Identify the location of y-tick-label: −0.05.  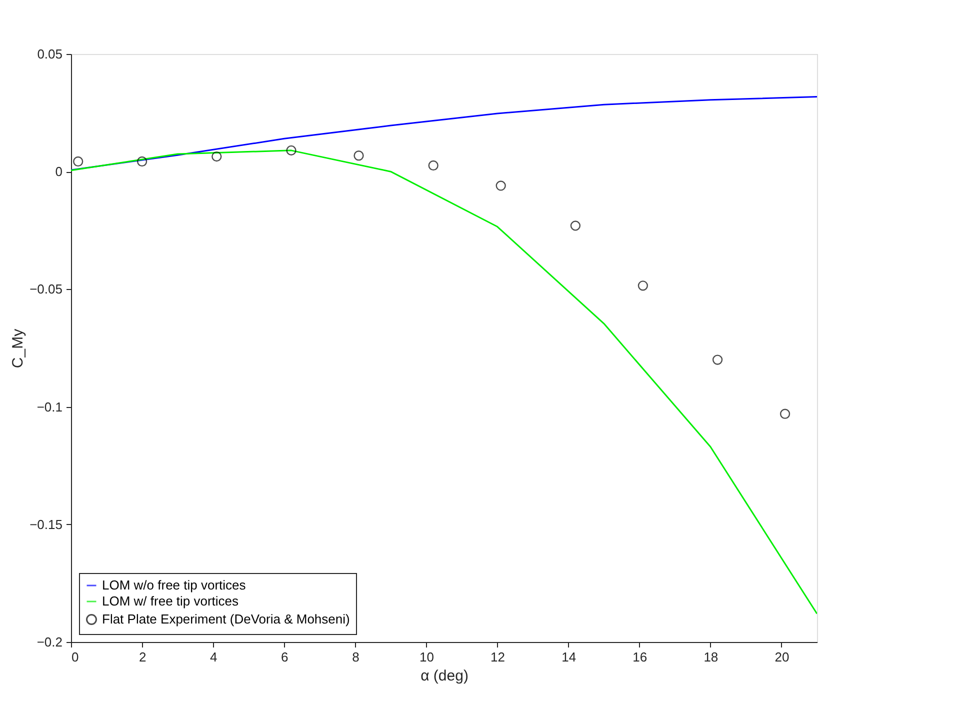
(46, 289).